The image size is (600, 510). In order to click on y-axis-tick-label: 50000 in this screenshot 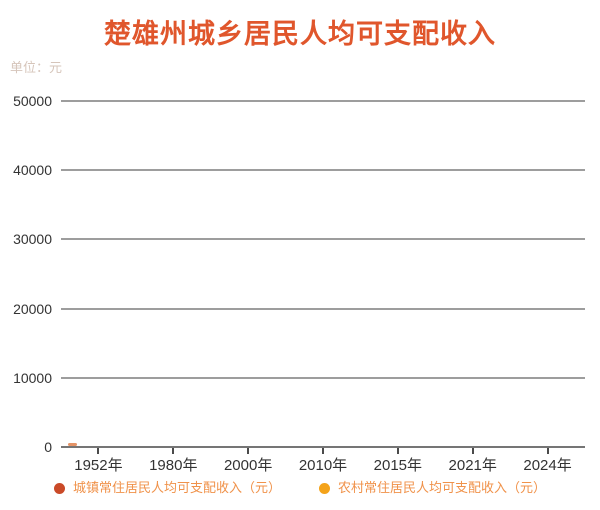, I will do `click(32, 101)`.